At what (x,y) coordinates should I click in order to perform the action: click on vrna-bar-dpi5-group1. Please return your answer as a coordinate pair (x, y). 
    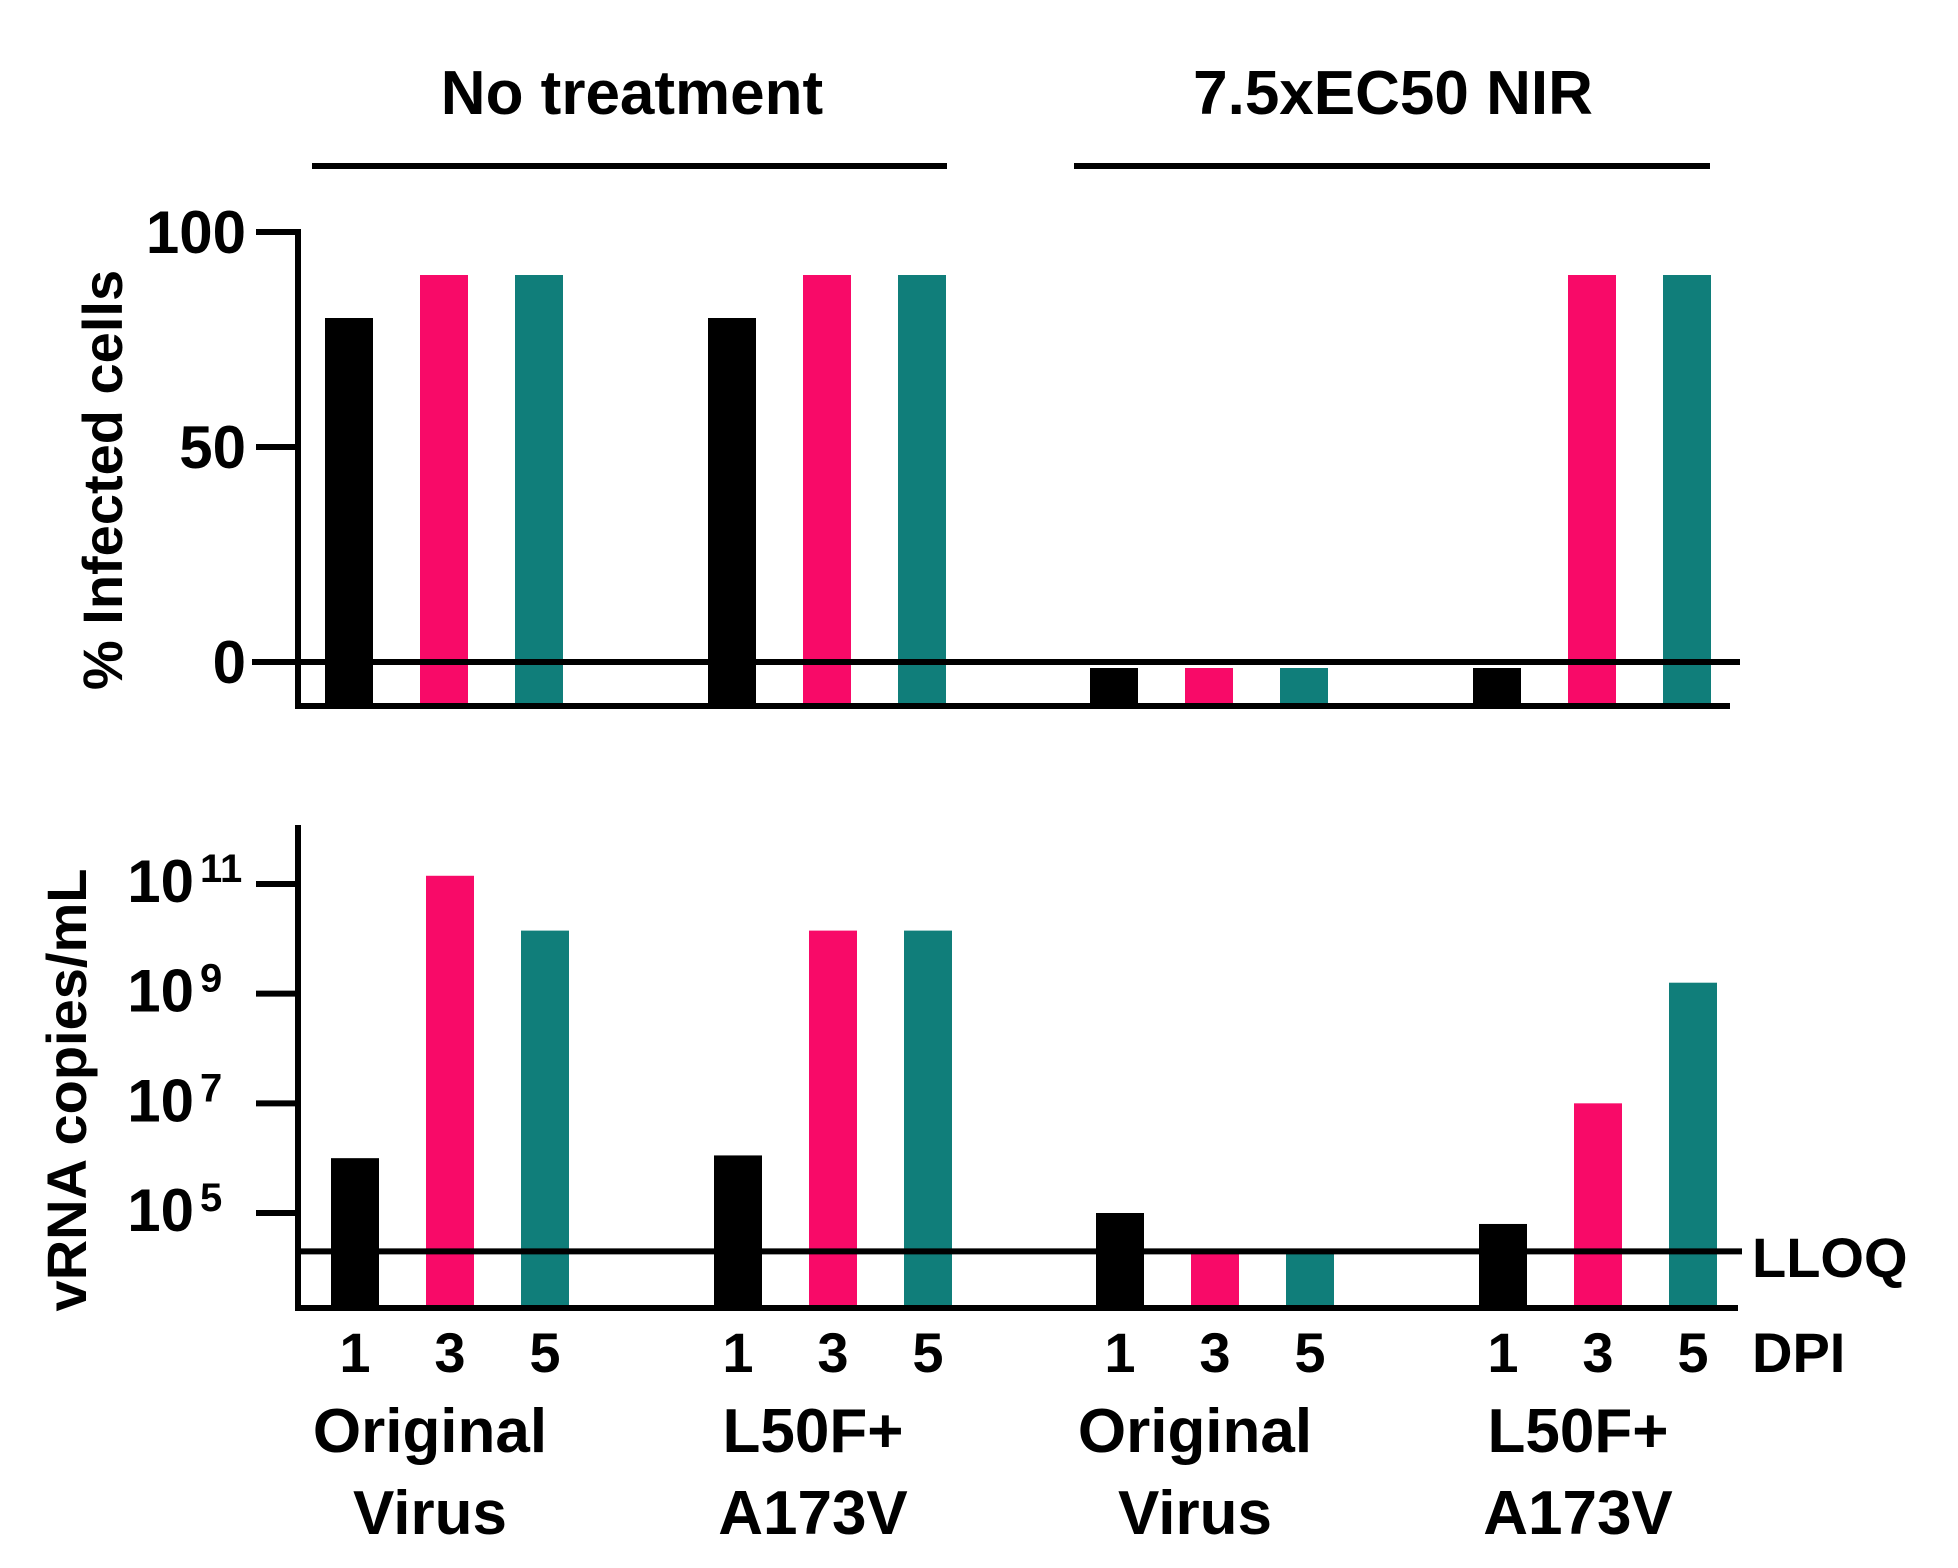
    Looking at the image, I should click on (545, 1119).